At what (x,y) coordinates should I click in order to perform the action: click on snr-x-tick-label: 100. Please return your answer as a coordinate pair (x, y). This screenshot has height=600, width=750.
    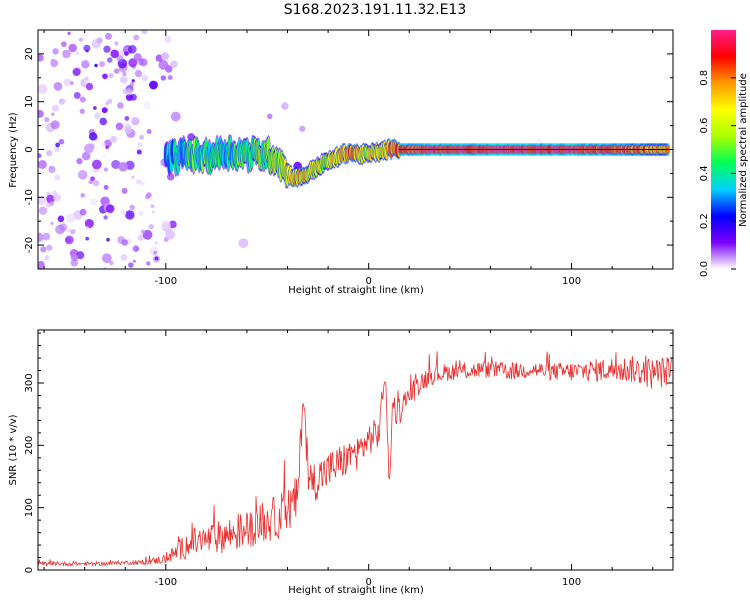
    Looking at the image, I should click on (571, 582).